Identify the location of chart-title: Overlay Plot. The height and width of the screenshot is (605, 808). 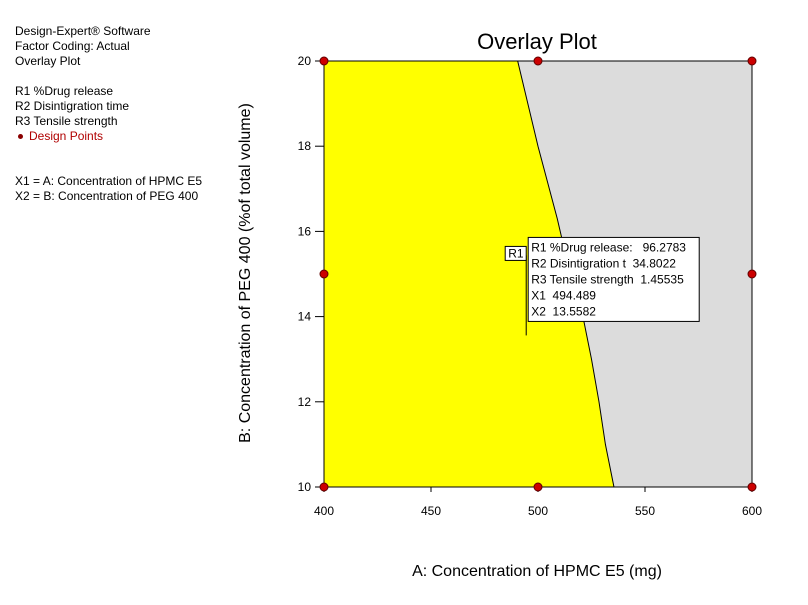
(537, 41).